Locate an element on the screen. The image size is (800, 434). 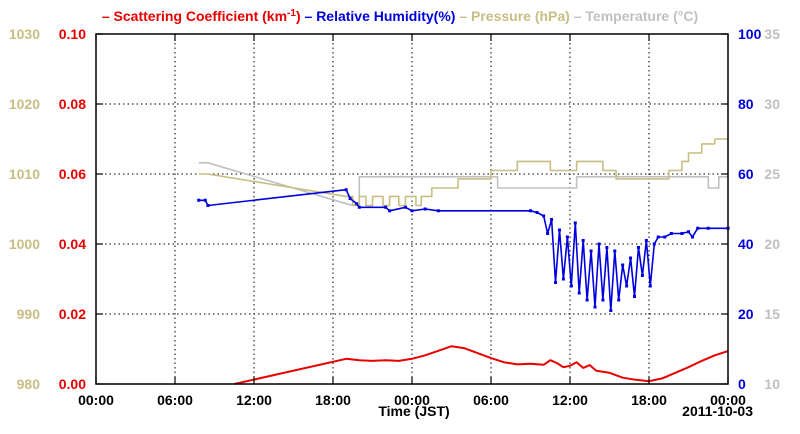
temp-line is located at coordinates (463, 184).